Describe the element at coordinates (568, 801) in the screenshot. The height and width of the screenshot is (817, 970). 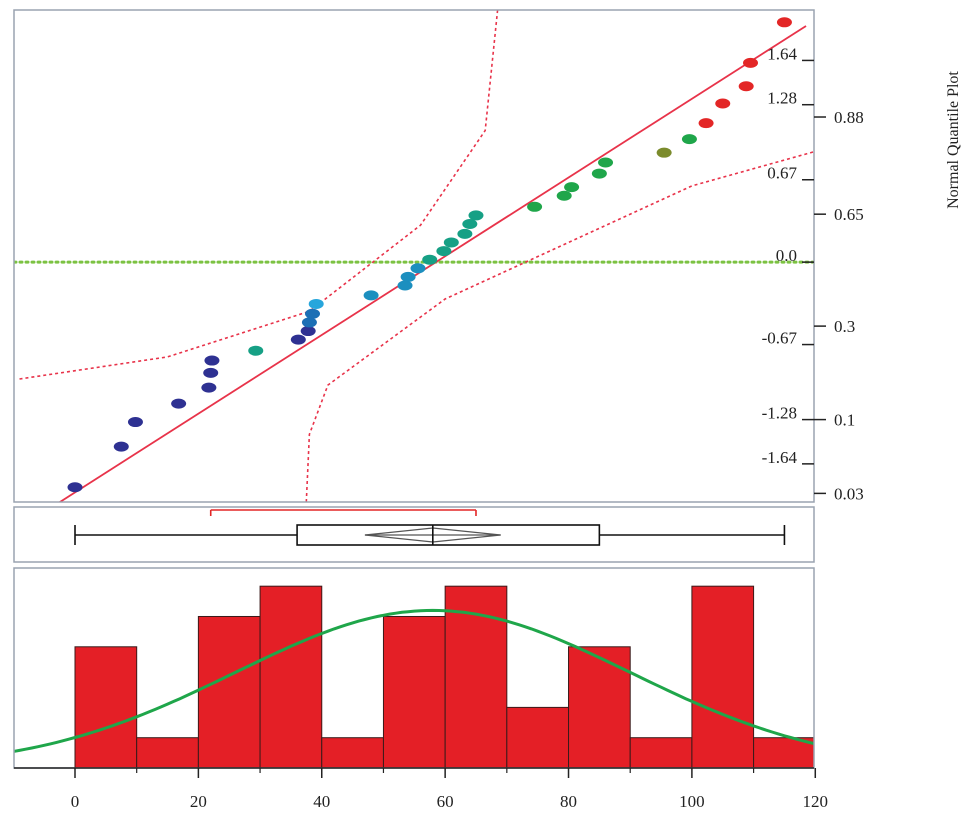
I see `x-tick-label-4: 80` at that location.